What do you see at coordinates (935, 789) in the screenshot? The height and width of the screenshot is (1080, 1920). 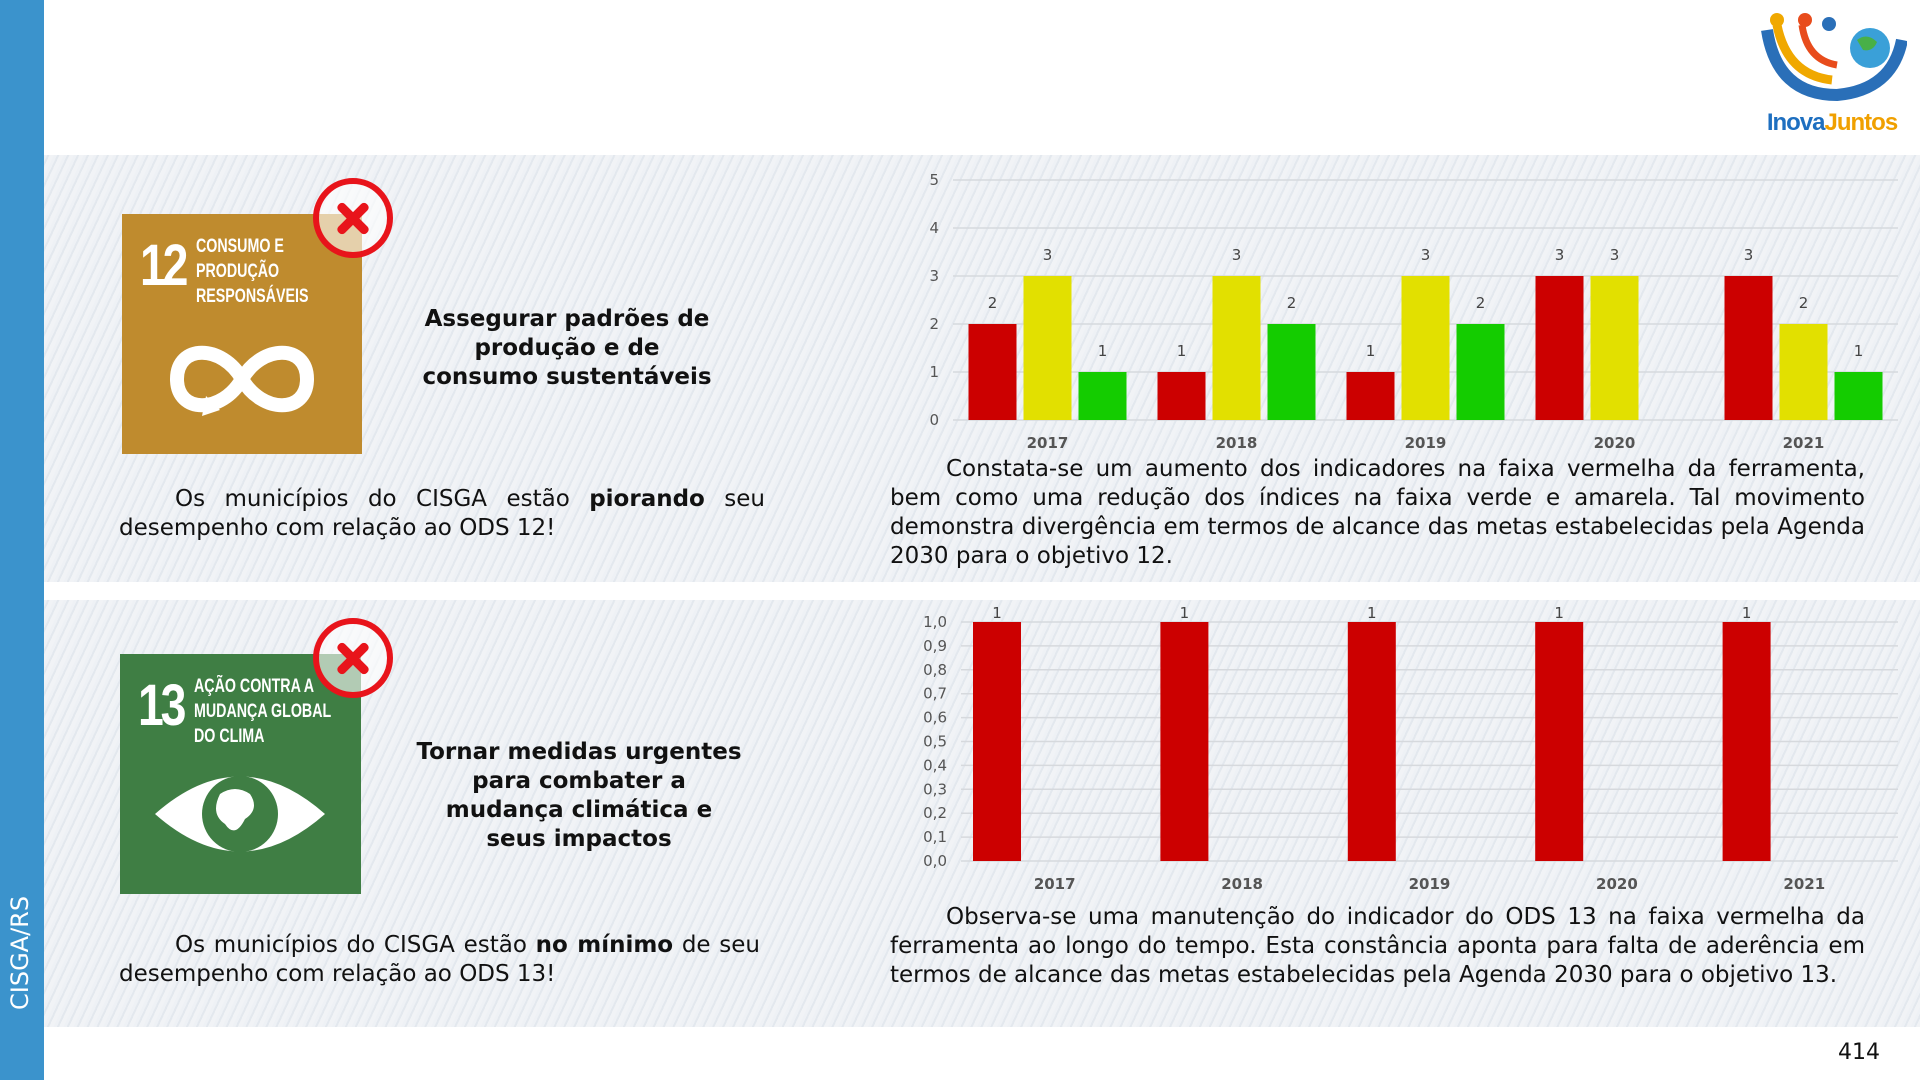 I see `y-tick-label: 0,3` at bounding box center [935, 789].